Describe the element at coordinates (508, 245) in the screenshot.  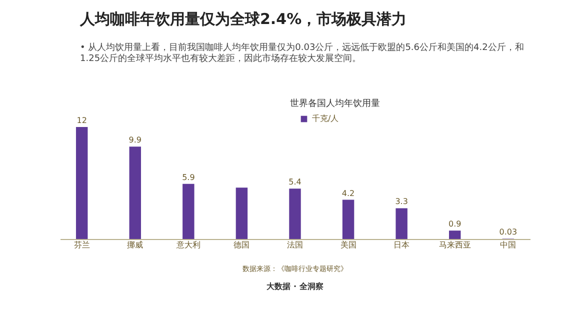
I see `x-tick-label: 中国` at that location.